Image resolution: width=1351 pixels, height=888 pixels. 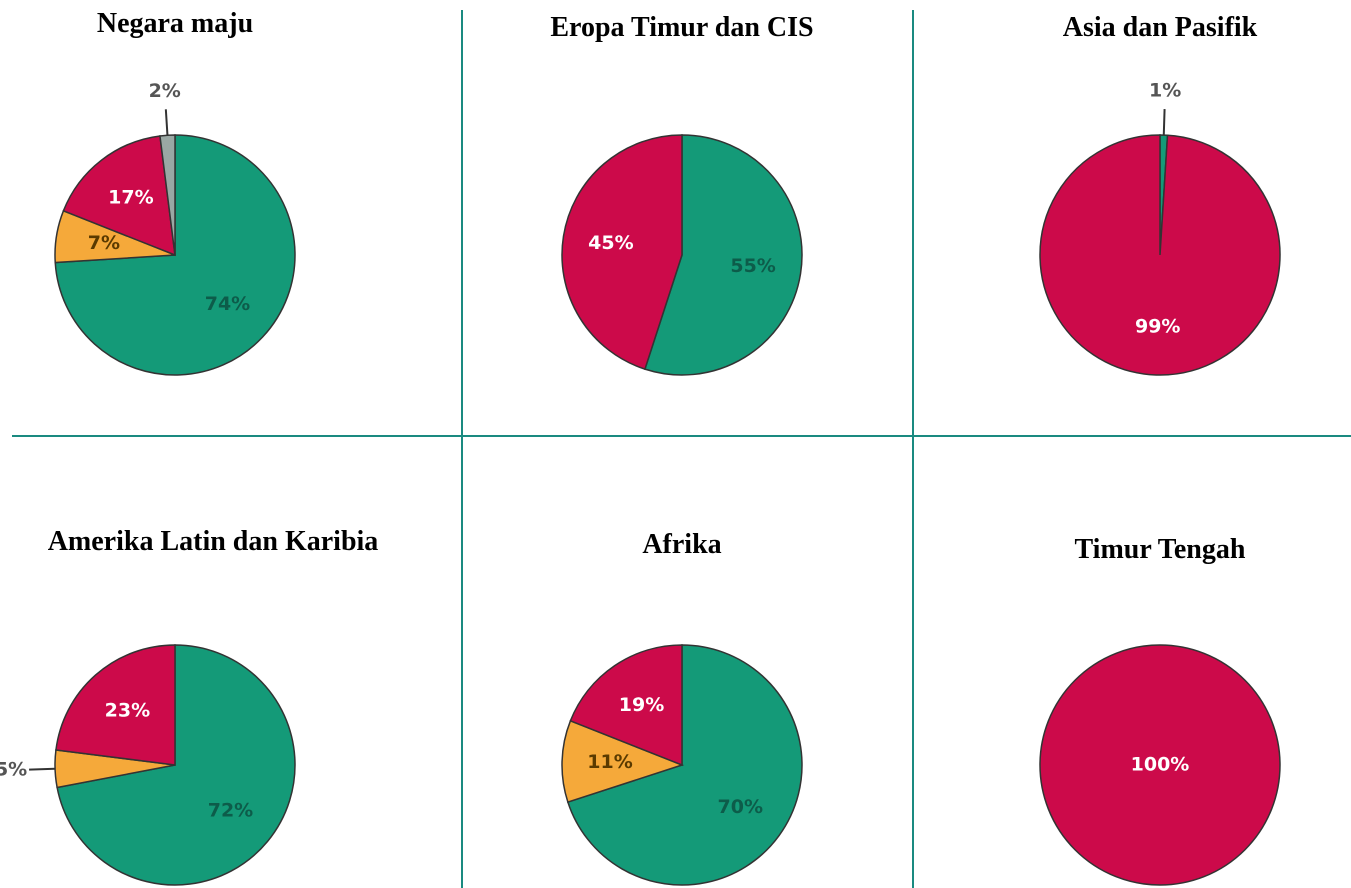 What do you see at coordinates (610, 243) in the screenshot?
I see `value-label: 45%` at bounding box center [610, 243].